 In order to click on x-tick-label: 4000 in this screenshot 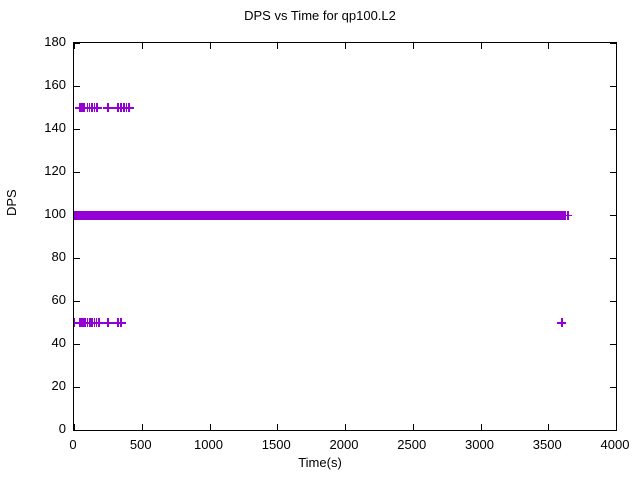, I will do `click(615, 444)`.